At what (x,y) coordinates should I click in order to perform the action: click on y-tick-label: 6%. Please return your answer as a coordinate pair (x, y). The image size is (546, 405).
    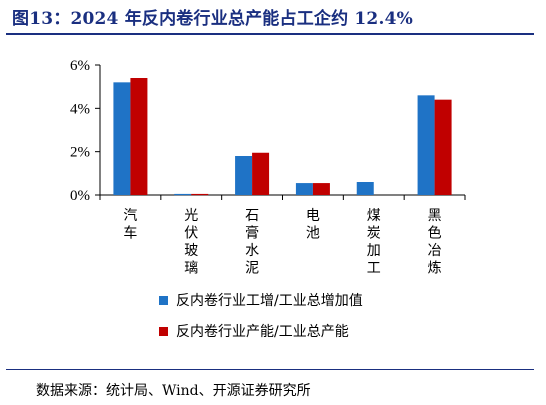
    Looking at the image, I should click on (80, 66).